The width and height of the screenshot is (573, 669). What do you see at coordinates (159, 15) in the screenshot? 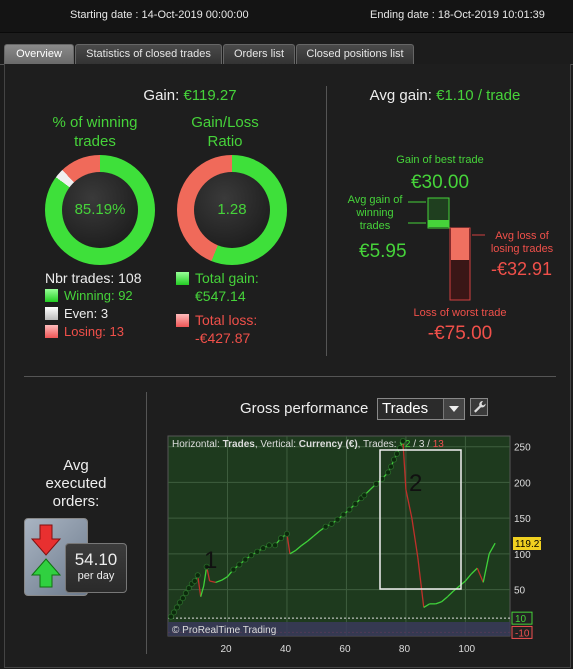
I see `starting-date: Starting date : 14-Oct-2019 00:00:00` at bounding box center [159, 15].